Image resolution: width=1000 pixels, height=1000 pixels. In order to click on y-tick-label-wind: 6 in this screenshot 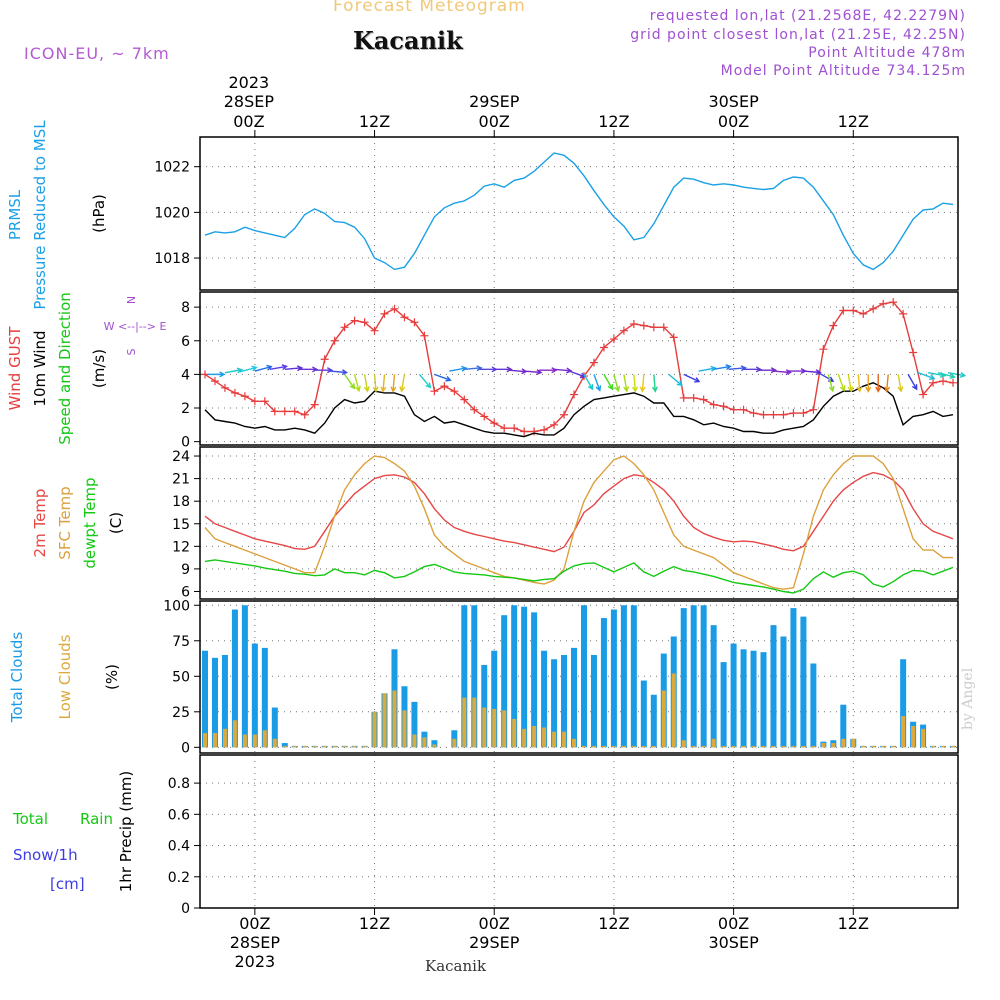, I will do `click(185, 342)`.